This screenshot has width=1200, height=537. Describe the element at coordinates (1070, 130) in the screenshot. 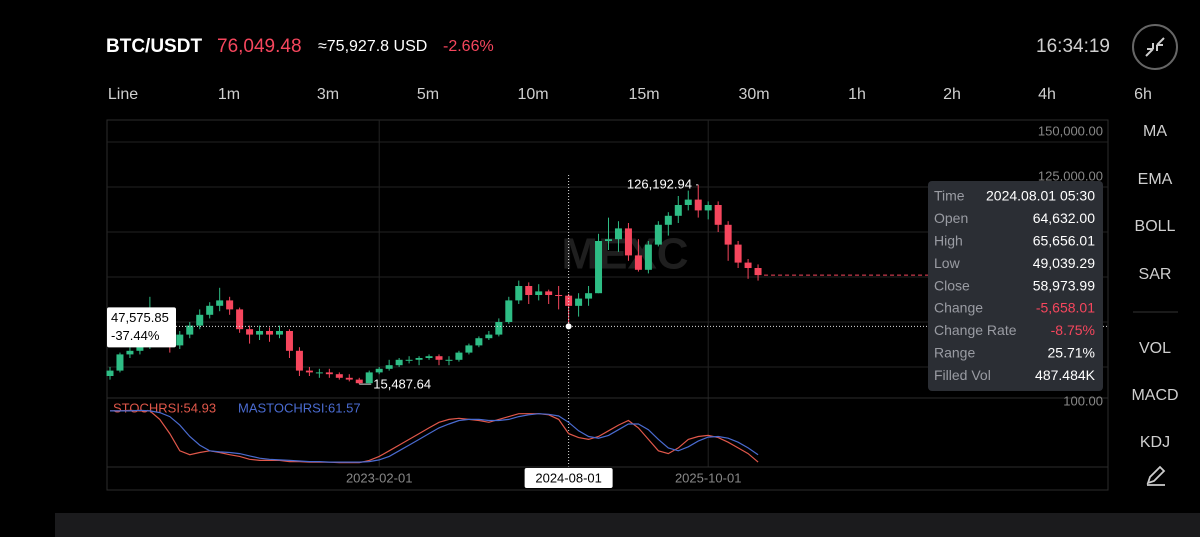

I see `y-tick-label: 150,000.00` at that location.